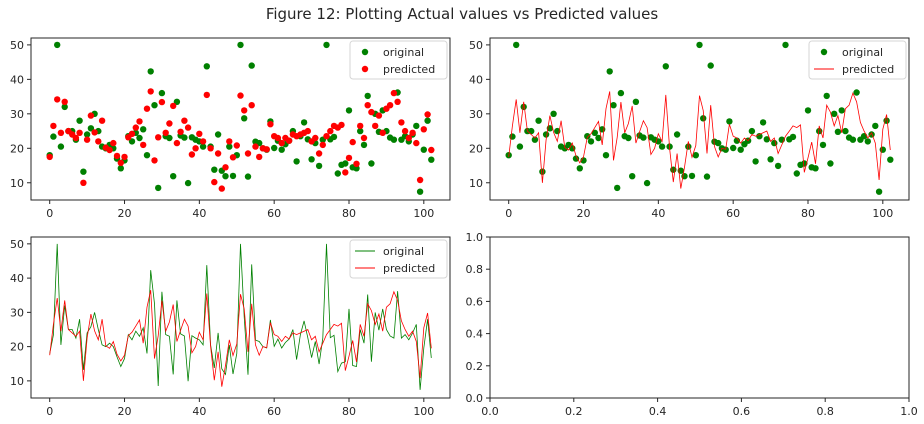 The height and width of the screenshot is (424, 924). Describe the element at coordinates (699, 140) in the screenshot. I see `series-line-predicted` at that location.